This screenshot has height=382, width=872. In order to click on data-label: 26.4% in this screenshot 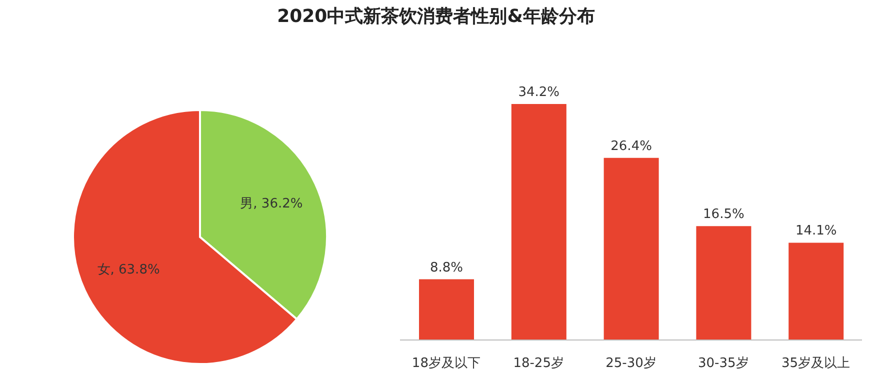, I will do `click(631, 146)`.